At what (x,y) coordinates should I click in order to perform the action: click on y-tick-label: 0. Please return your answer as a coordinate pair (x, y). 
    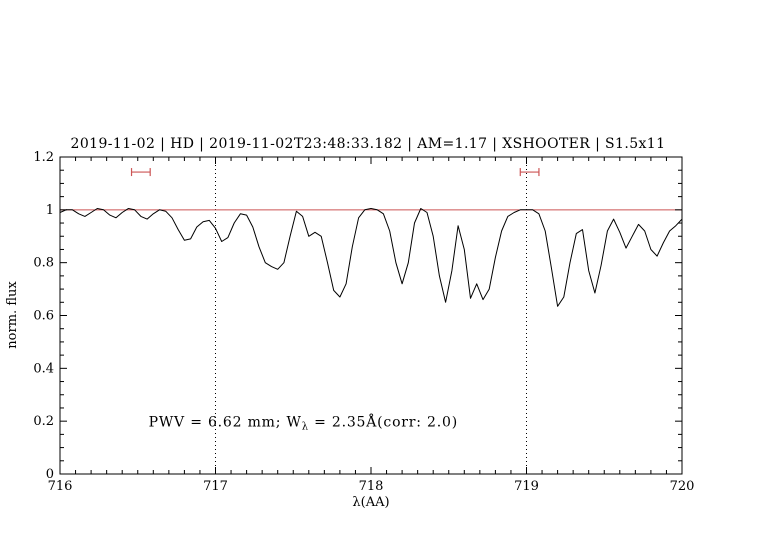
    Looking at the image, I should click on (50, 474).